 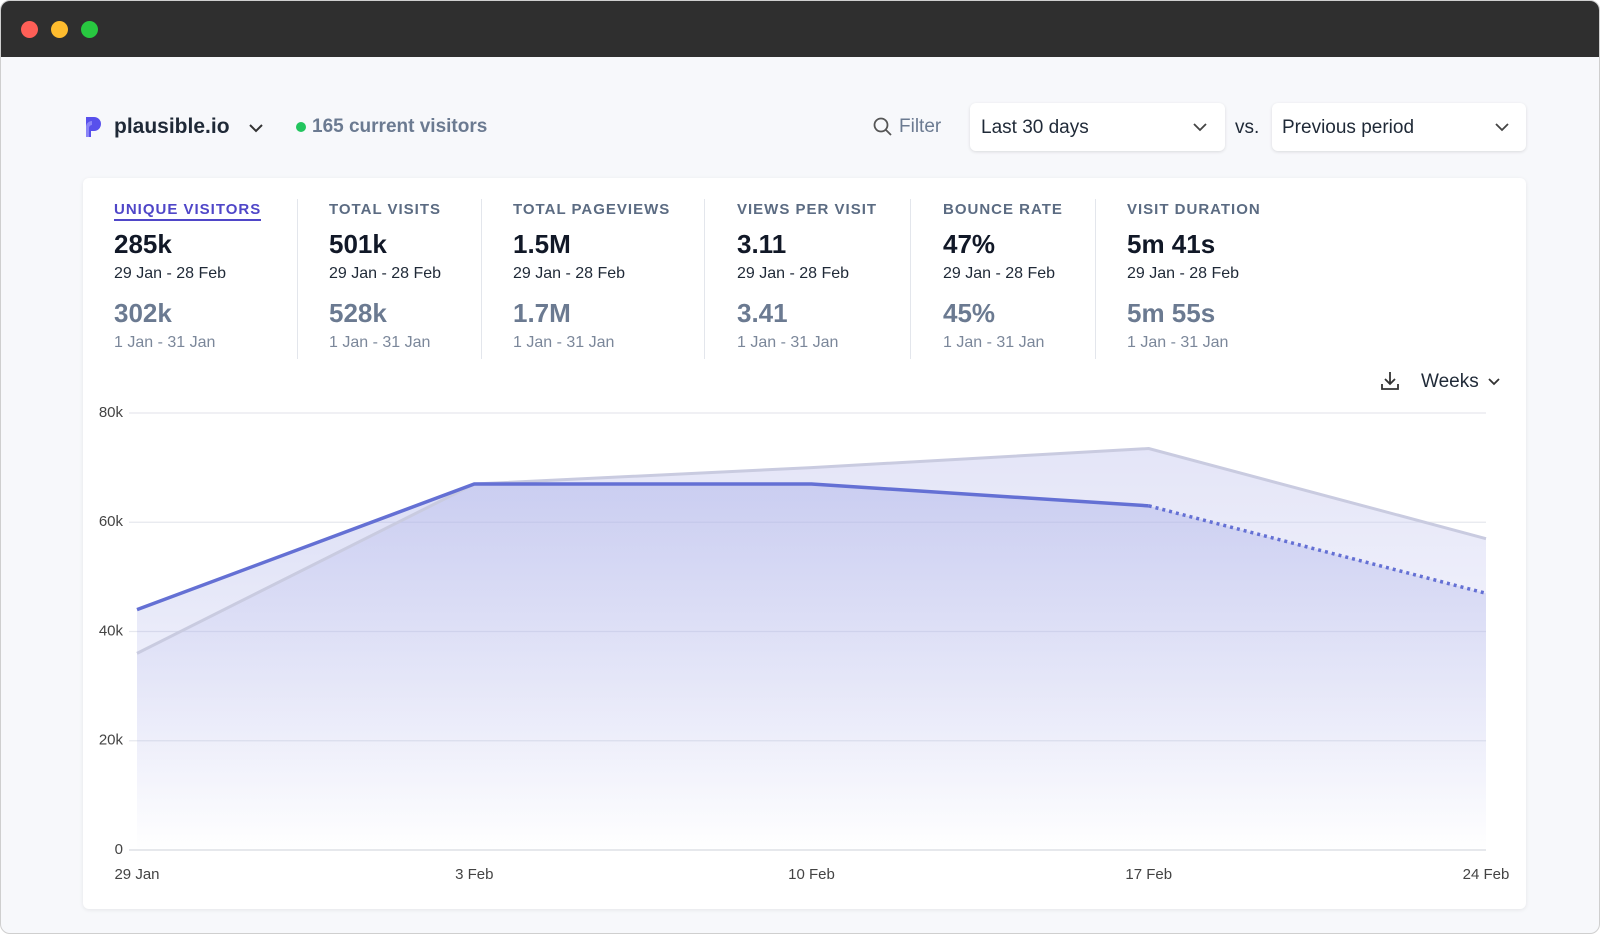 I want to click on metric-prev-value: 5m 55s, so click(x=1171, y=313).